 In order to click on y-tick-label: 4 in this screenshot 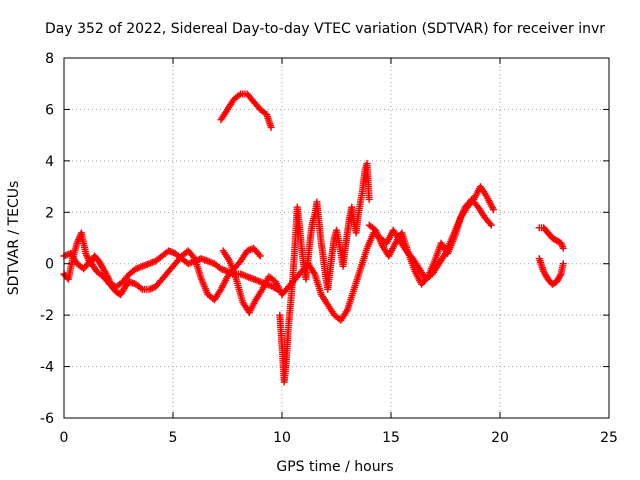, I will do `click(49, 162)`.